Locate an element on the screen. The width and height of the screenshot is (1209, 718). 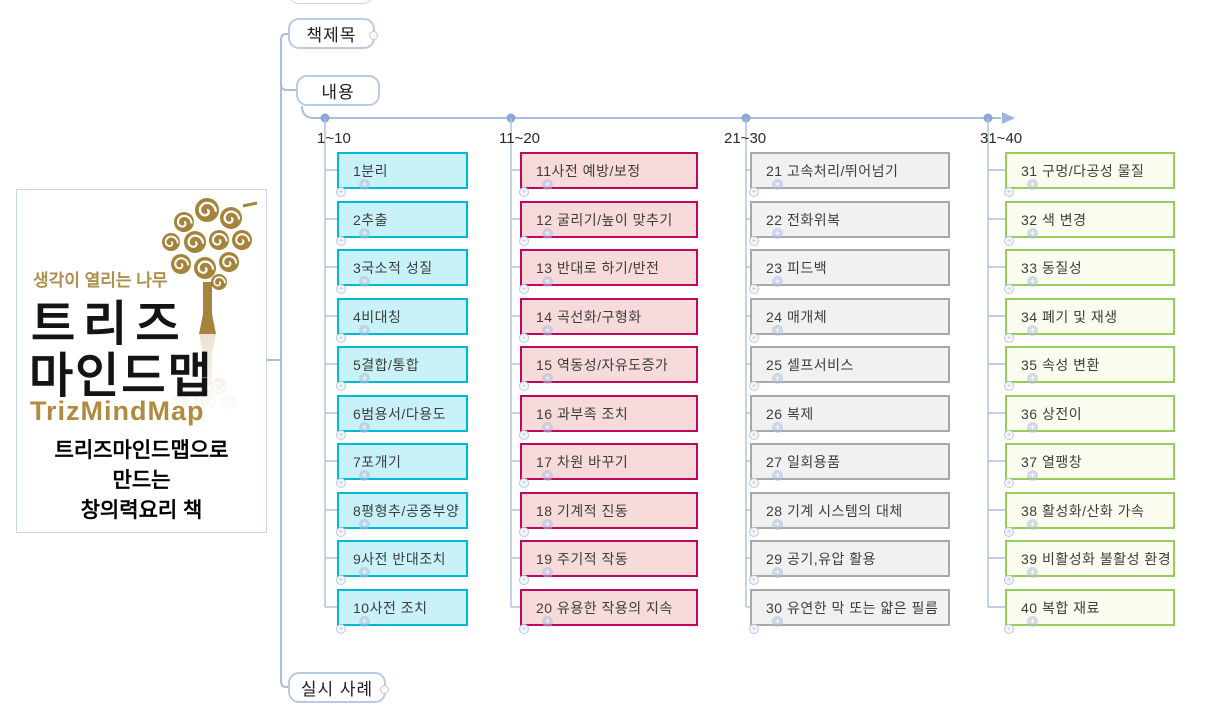
principle-box: 34 폐기 및 재생 + + is located at coordinates (1089, 320).